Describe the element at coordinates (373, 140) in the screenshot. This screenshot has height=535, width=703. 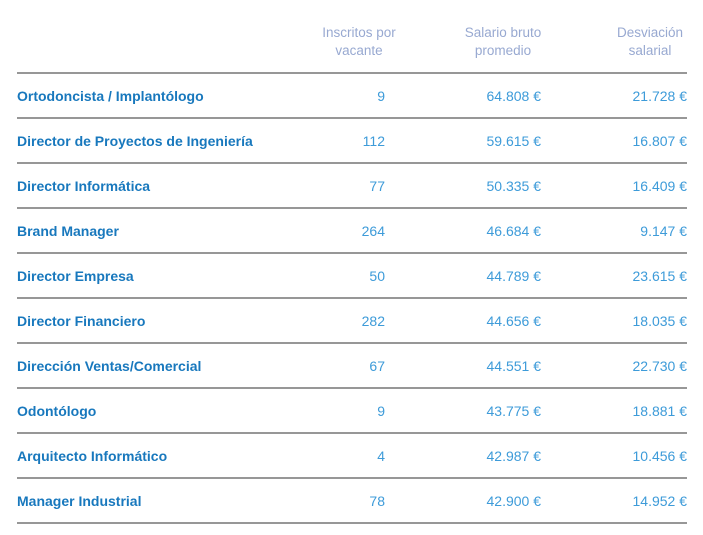
I see `inscritos-cell: 112` at that location.